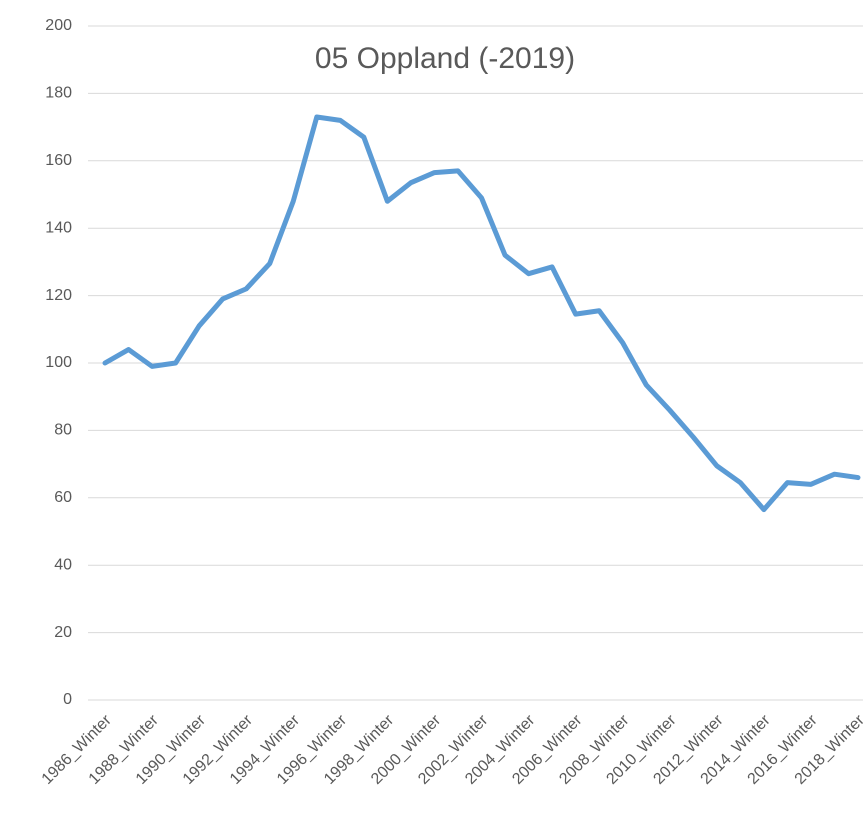 The height and width of the screenshot is (825, 863). Describe the element at coordinates (58, 295) in the screenshot. I see `y-tick-label: 120` at that location.